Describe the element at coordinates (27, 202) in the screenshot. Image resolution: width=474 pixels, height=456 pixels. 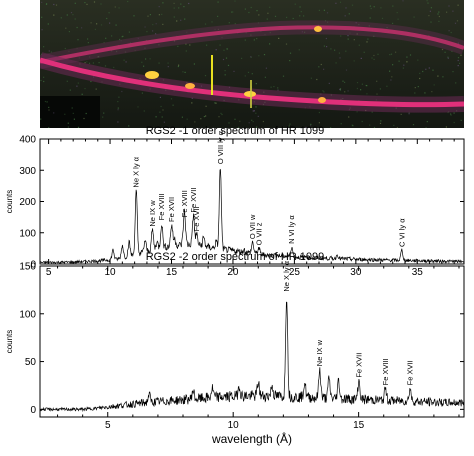
I see `y-tick-label: 200` at that location.